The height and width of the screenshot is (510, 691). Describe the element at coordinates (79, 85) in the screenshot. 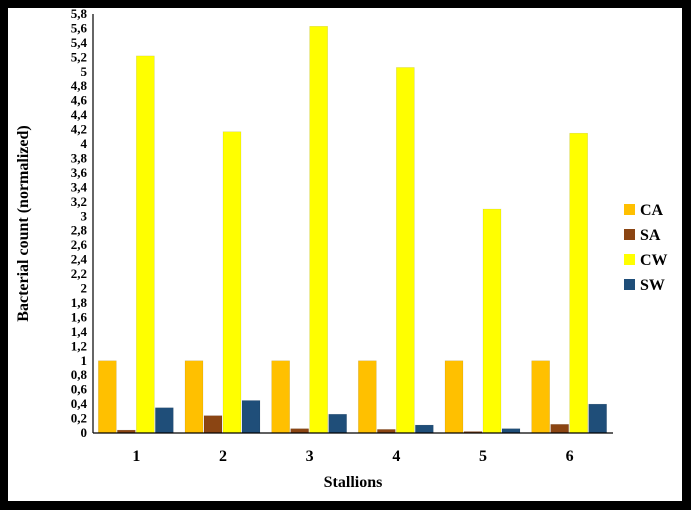

I see `y-tick-label: 4,8` at that location.